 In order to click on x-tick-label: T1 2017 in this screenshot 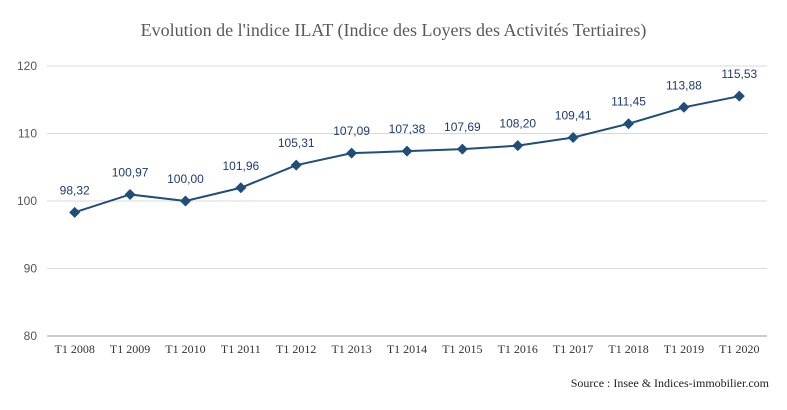, I will do `click(573, 349)`.